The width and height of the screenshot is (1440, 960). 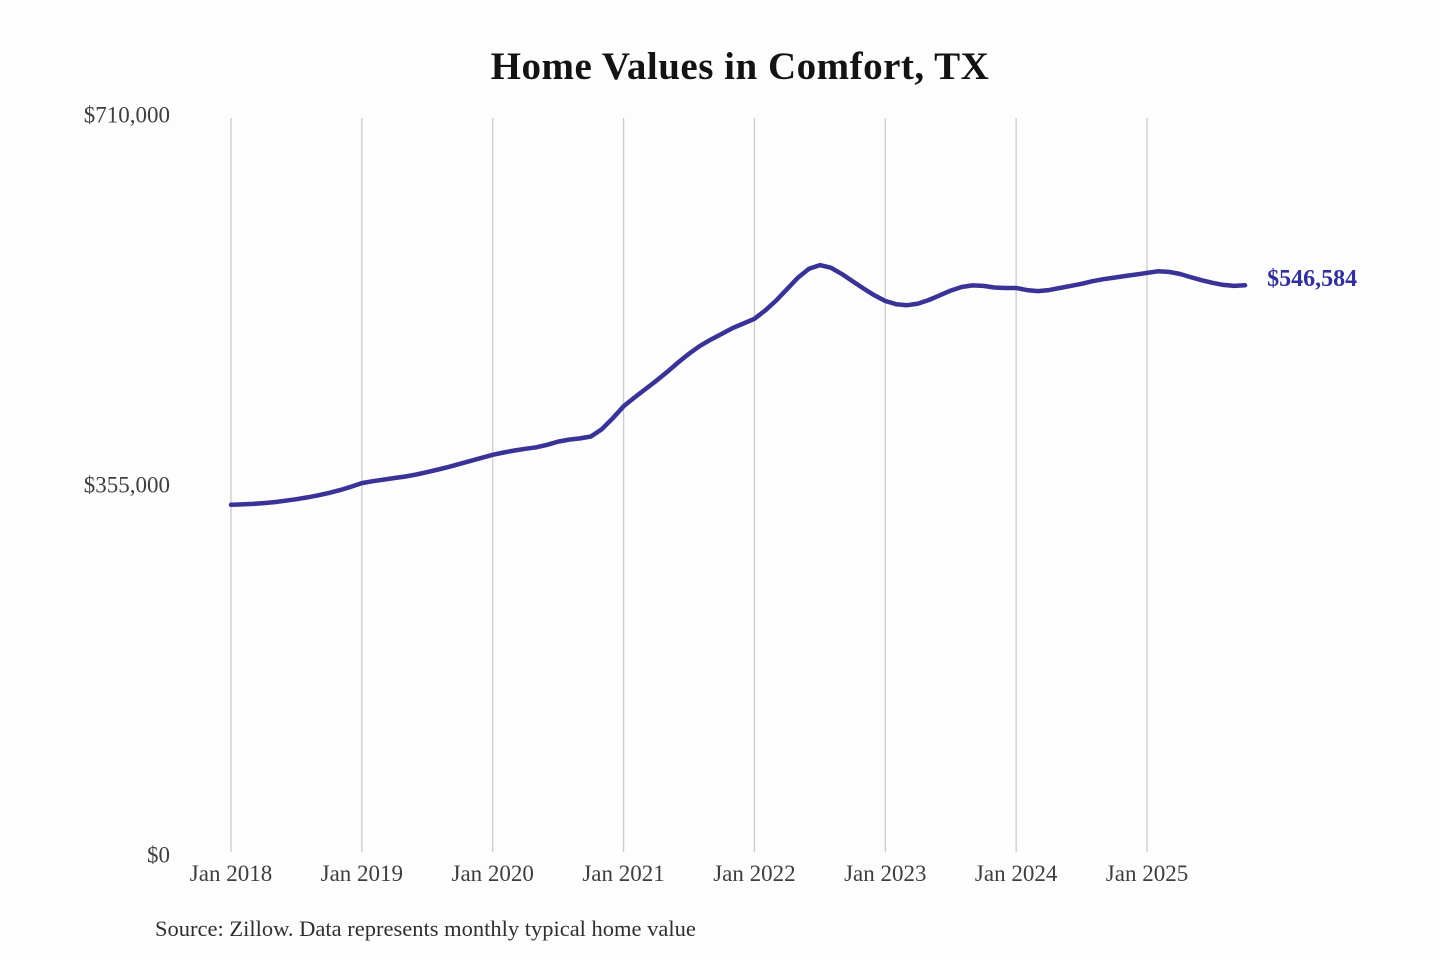 What do you see at coordinates (127, 485) in the screenshot?
I see `y-tick-label: $355,000` at bounding box center [127, 485].